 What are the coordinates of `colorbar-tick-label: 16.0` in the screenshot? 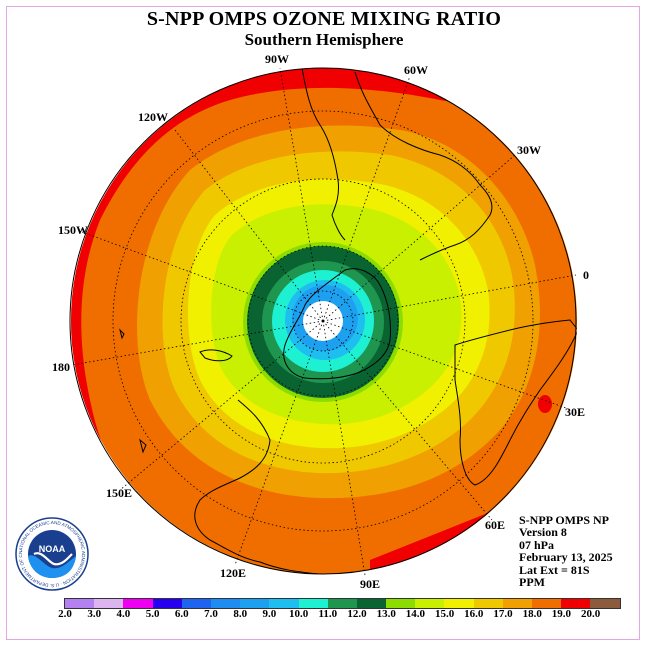 It's located at (474, 614).